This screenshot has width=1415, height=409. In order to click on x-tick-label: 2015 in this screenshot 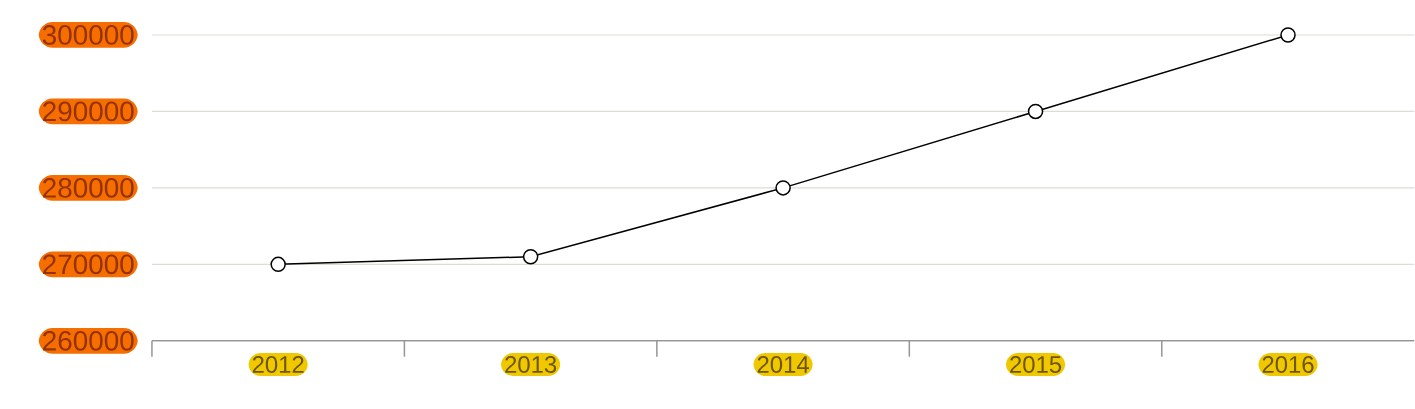, I will do `click(1036, 365)`.